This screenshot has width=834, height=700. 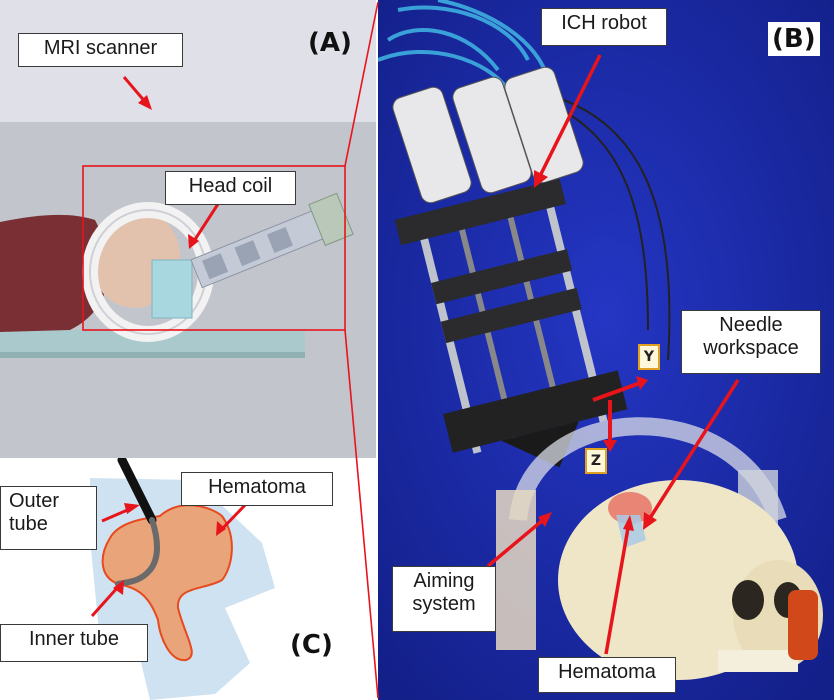 I want to click on arrow-inner-tube, so click(x=105, y=601).